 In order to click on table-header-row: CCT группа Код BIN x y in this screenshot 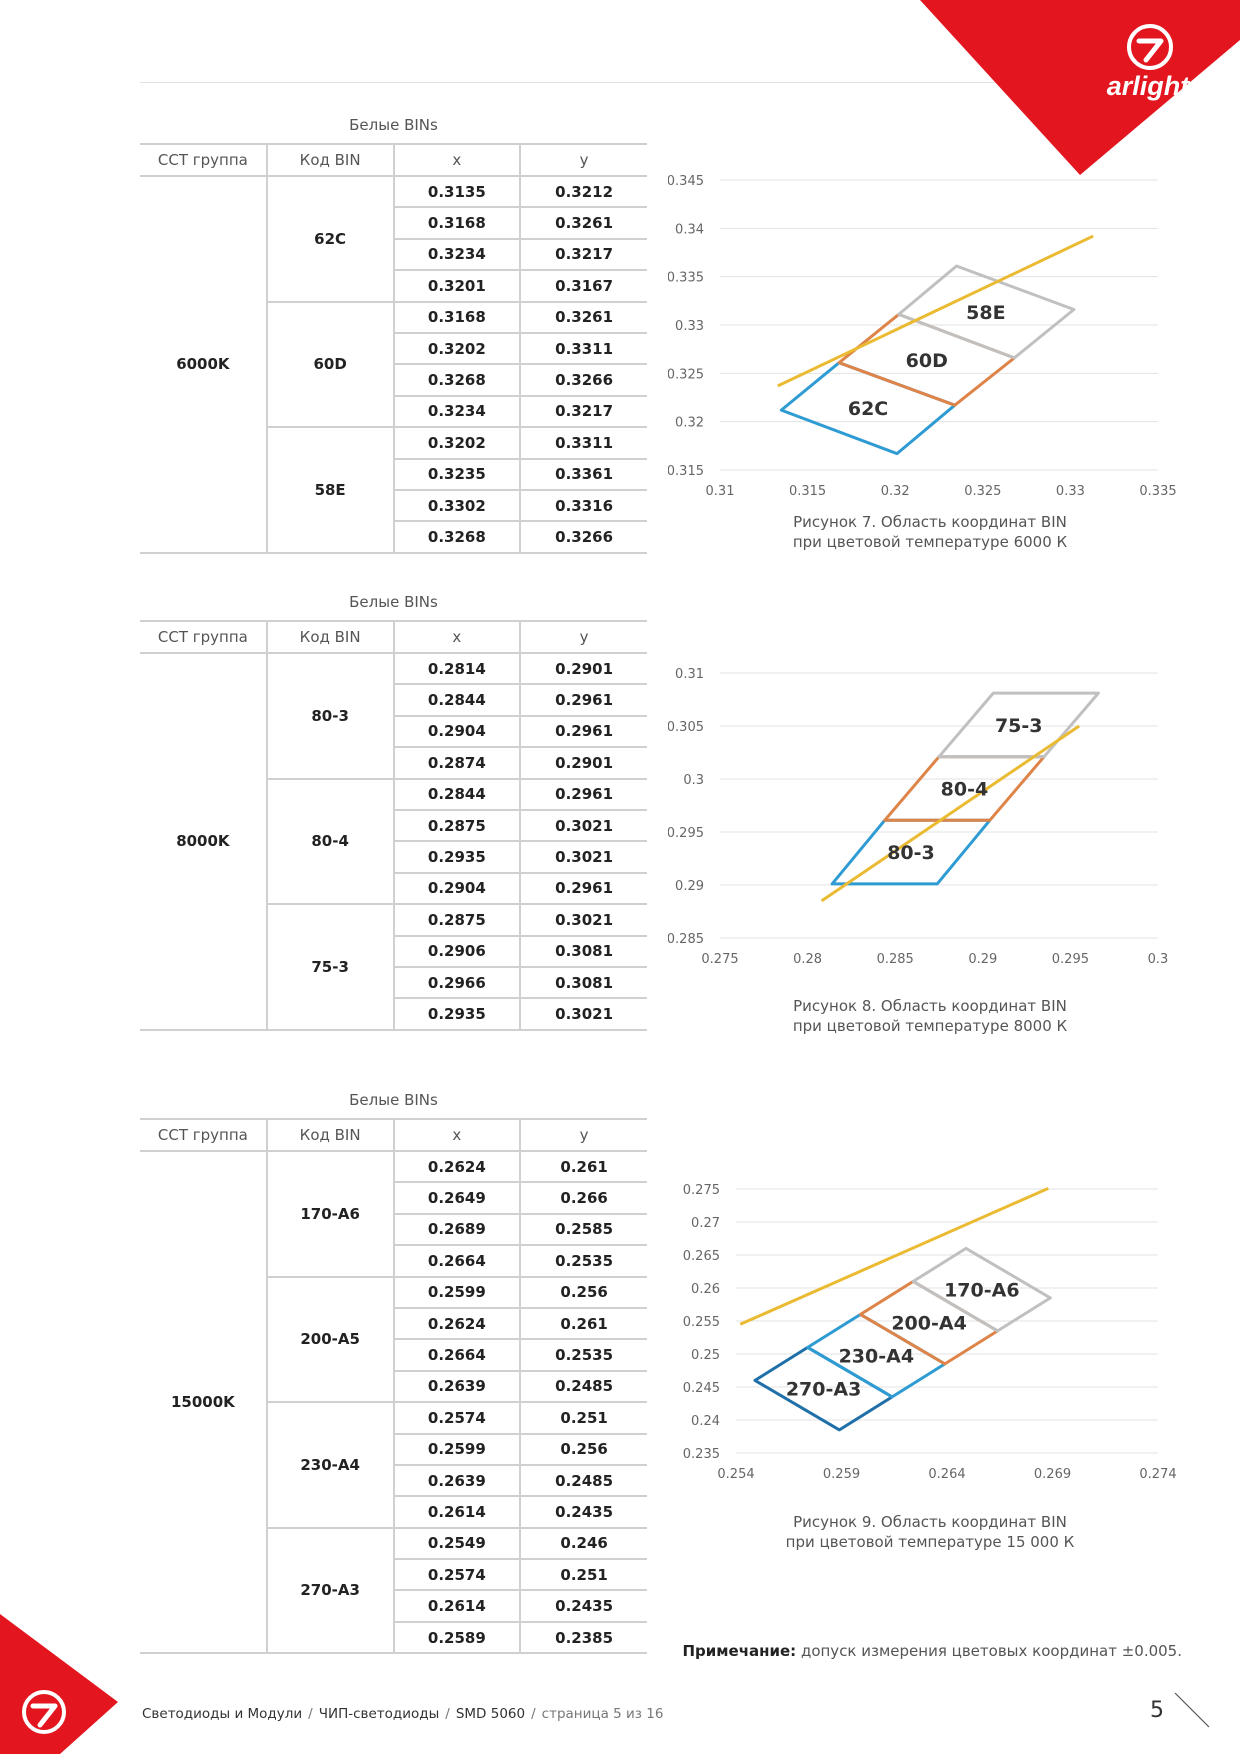, I will do `click(393, 160)`.